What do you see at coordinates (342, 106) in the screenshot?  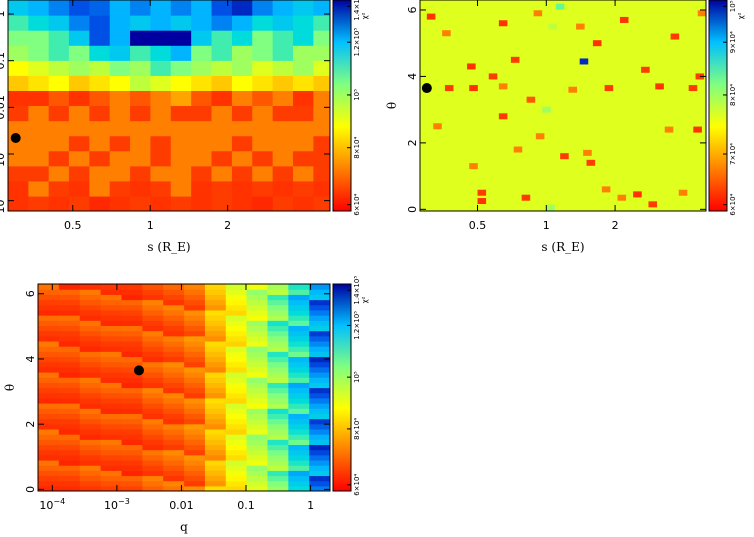 I see `colorbar-gradient` at bounding box center [342, 106].